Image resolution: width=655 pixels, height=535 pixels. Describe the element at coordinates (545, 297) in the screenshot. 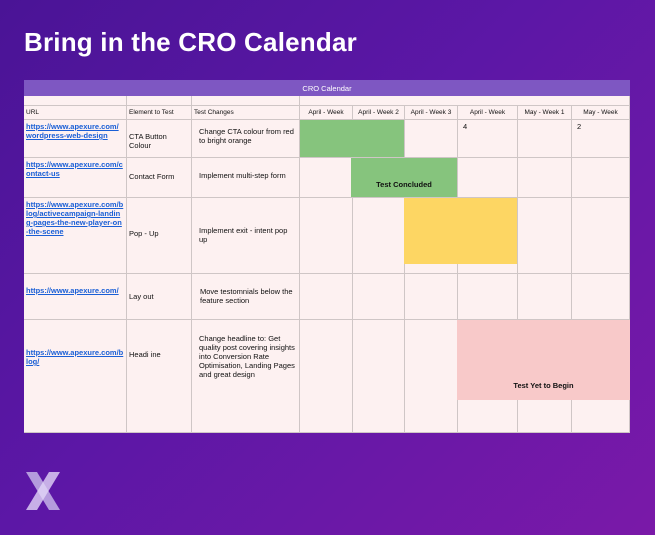

I see `table-row-4-w5` at that location.